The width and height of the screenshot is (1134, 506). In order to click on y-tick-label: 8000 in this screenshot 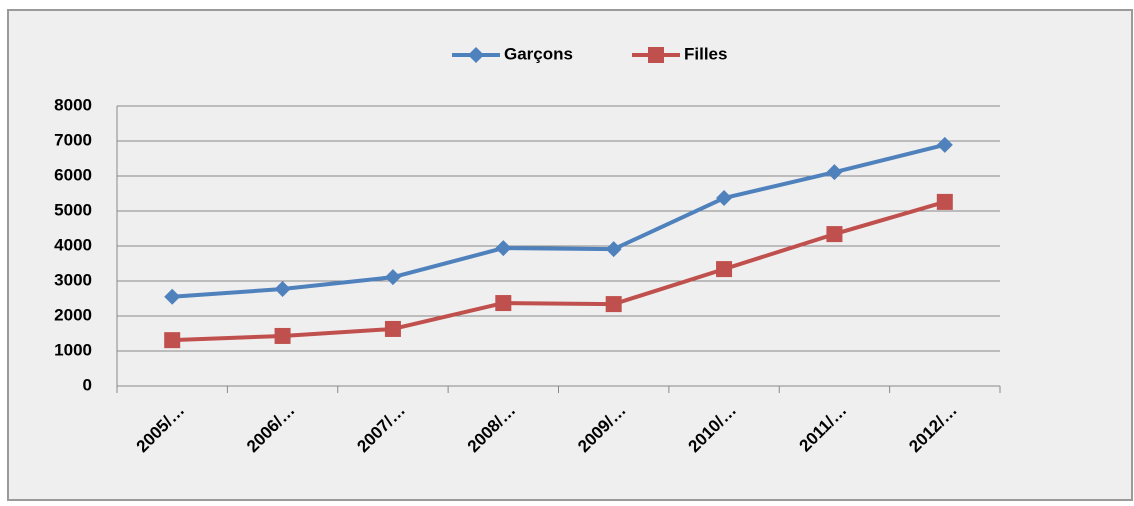, I will do `click(73, 104)`.